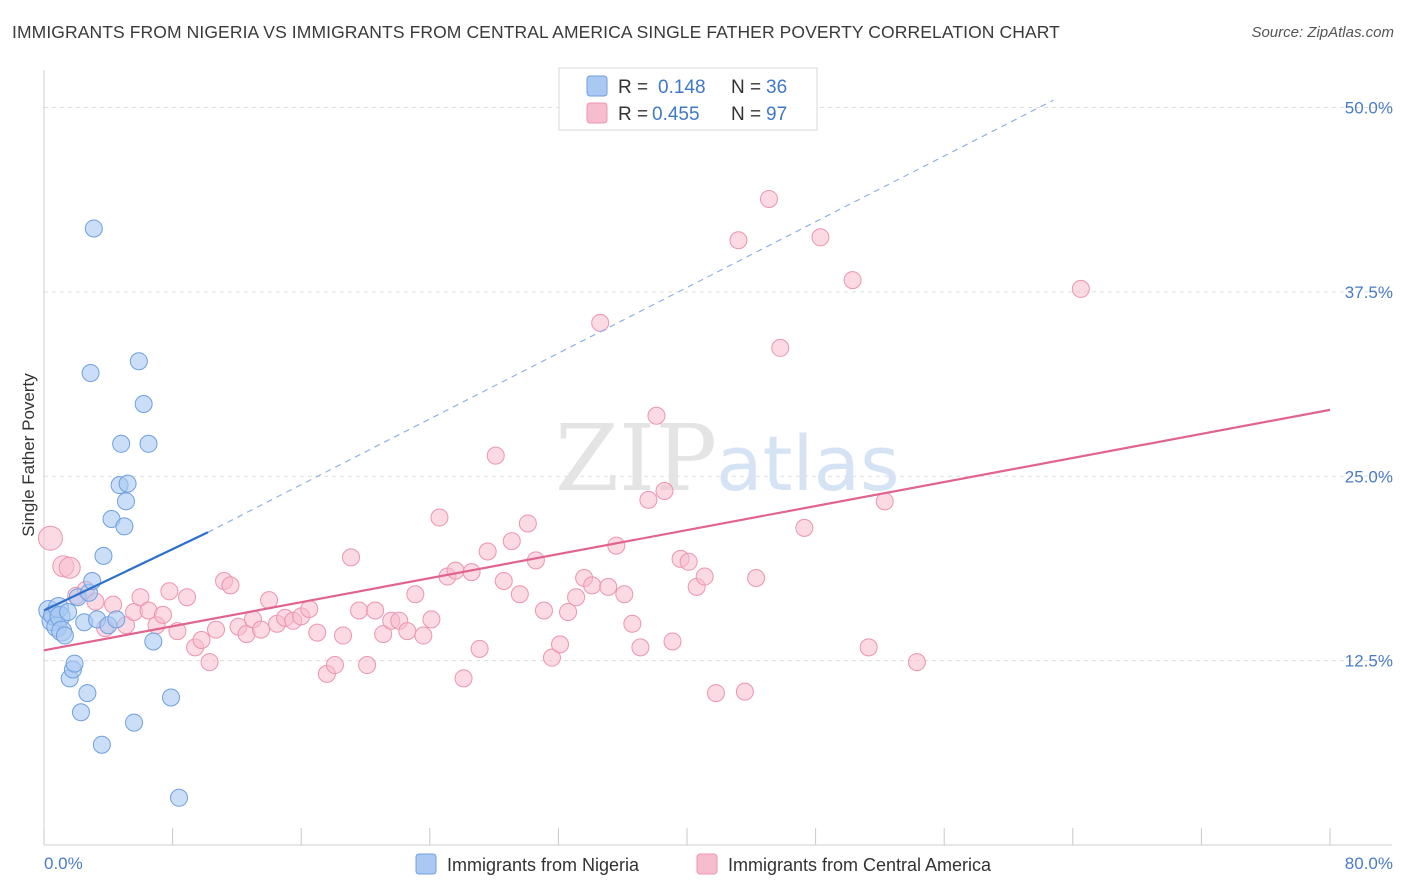 Image resolution: width=1406 pixels, height=892 pixels. I want to click on x-tick-label-min: 0.0%, so click(63, 863).